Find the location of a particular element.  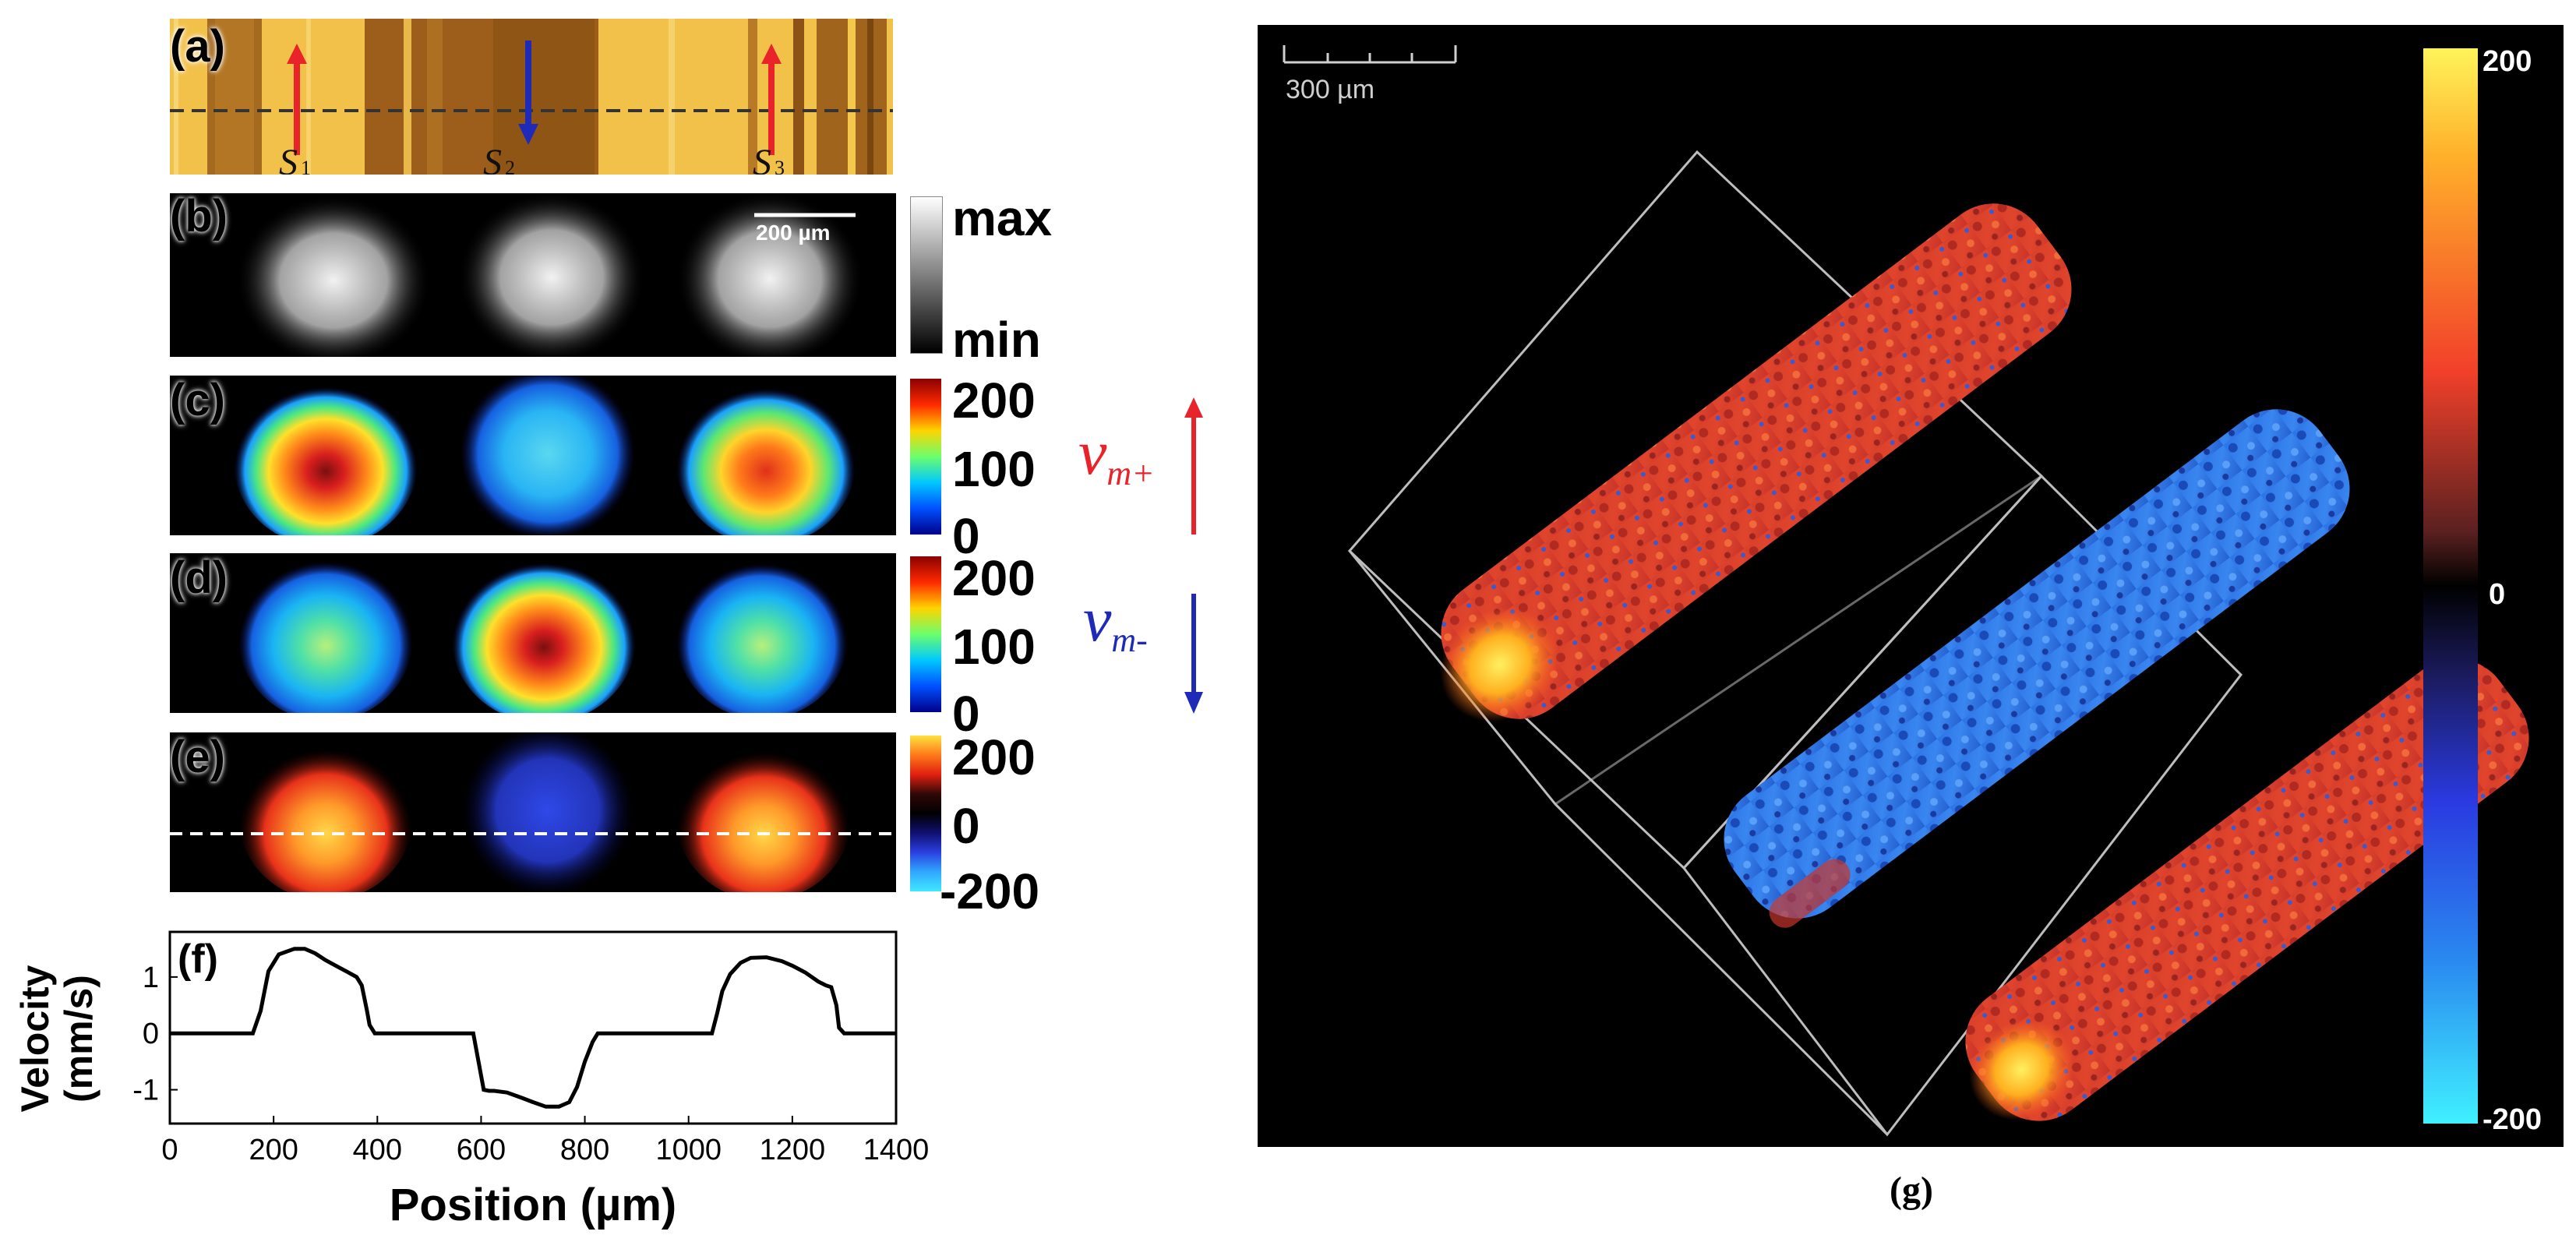

vessel-s3 is located at coordinates (2247, 889).